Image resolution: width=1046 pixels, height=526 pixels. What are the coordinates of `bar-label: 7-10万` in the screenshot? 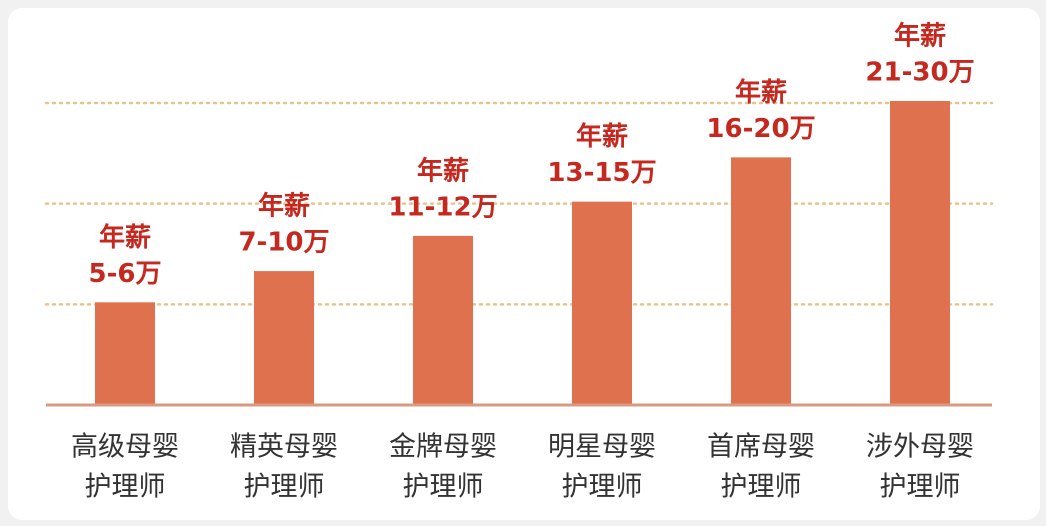 It's located at (283, 243).